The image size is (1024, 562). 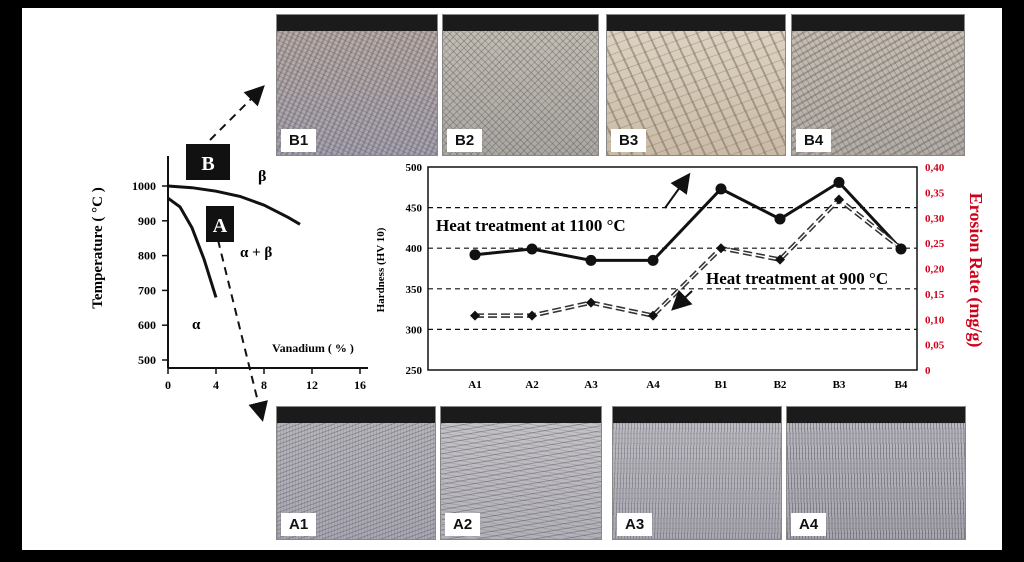 I want to click on phase-y-tick-label: 900, so click(x=147, y=221).